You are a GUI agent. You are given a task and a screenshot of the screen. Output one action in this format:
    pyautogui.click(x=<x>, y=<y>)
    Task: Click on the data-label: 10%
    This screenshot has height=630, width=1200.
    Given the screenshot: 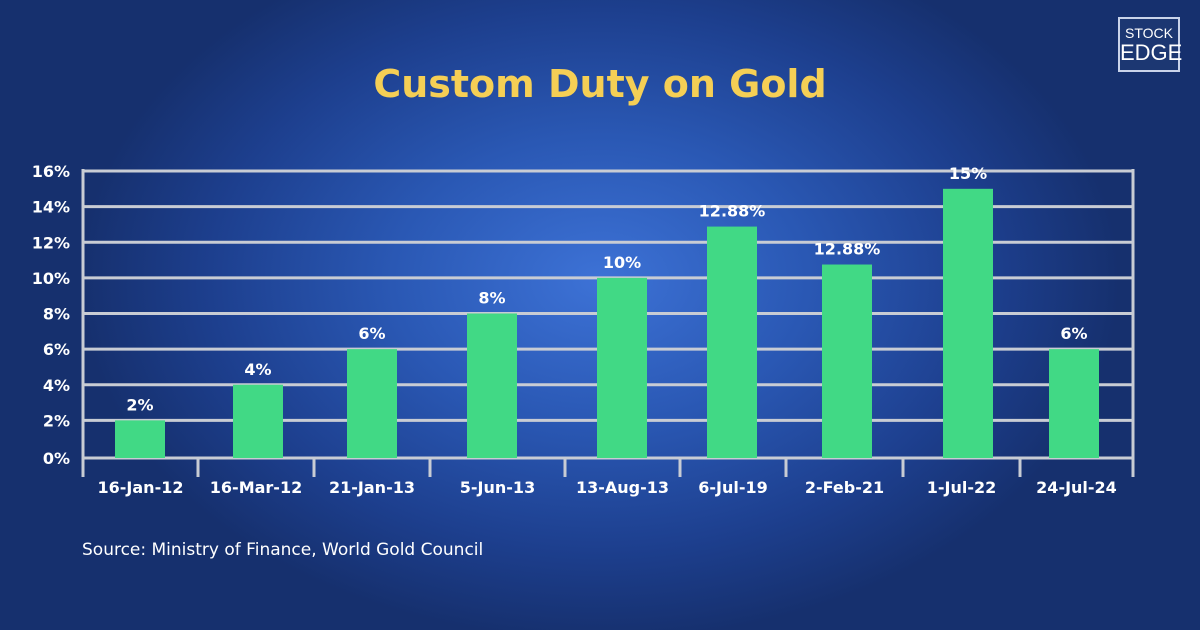 What is the action you would take?
    pyautogui.click(x=622, y=262)
    